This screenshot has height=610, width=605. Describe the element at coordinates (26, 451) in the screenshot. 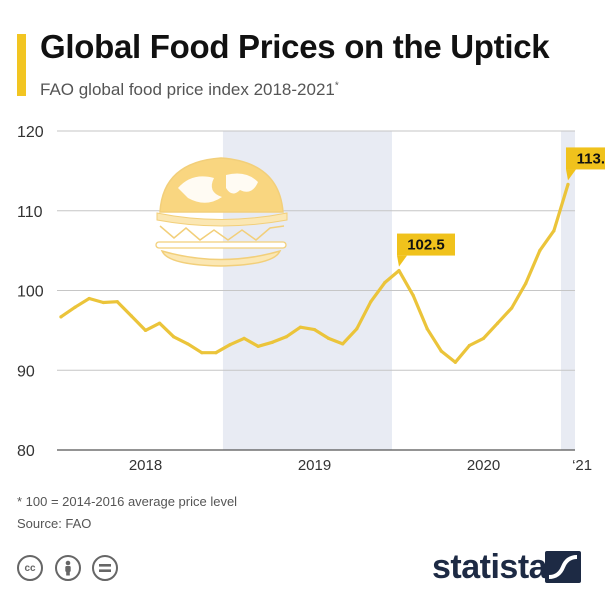

I see `y-tick-label: 80` at that location.